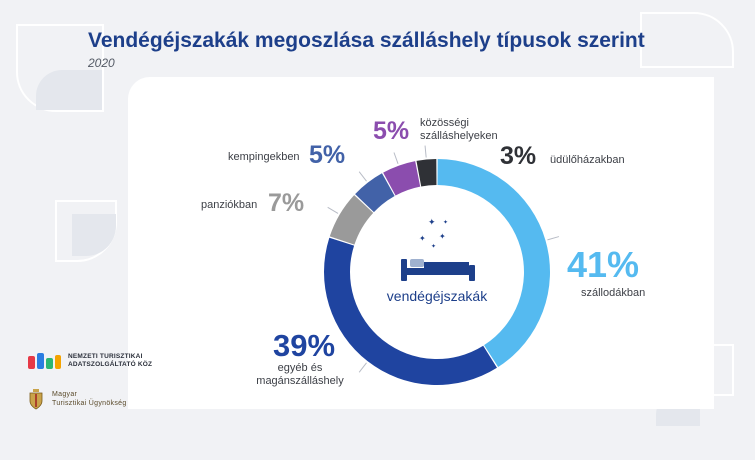 The width and height of the screenshot is (755, 460). I want to click on mtu-logo: Magyar Turisztikai Ügynökség, so click(90, 399).